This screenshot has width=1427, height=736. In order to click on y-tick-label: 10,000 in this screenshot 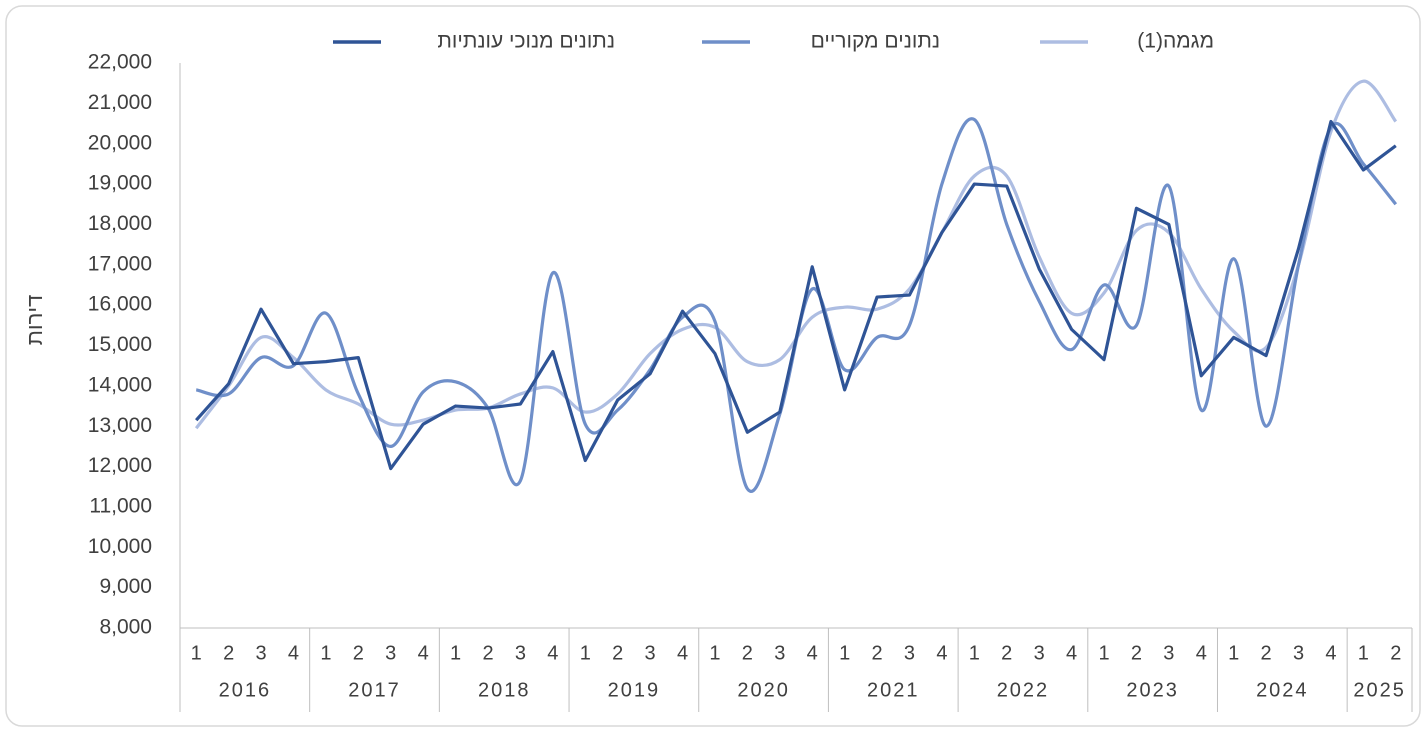, I will do `click(120, 546)`.